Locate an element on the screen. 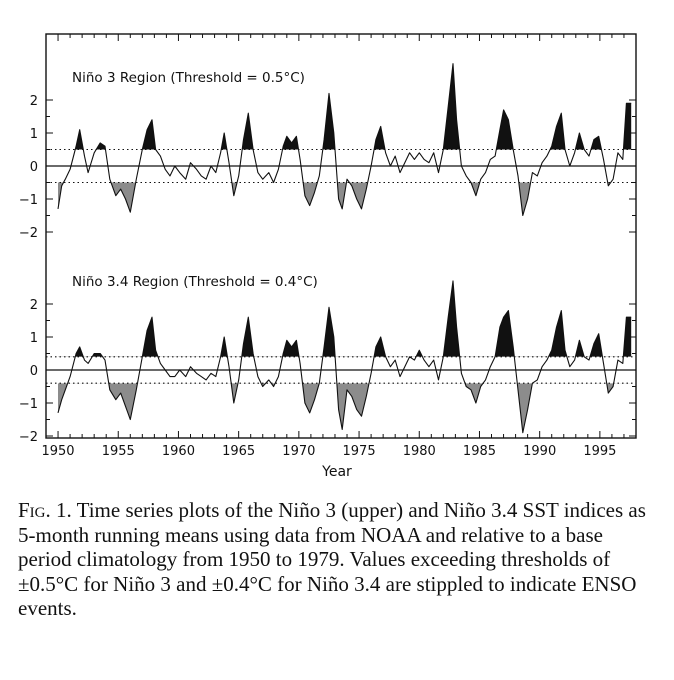 This screenshot has width=674, height=680. x-tick-label: 1995 is located at coordinates (599, 451).